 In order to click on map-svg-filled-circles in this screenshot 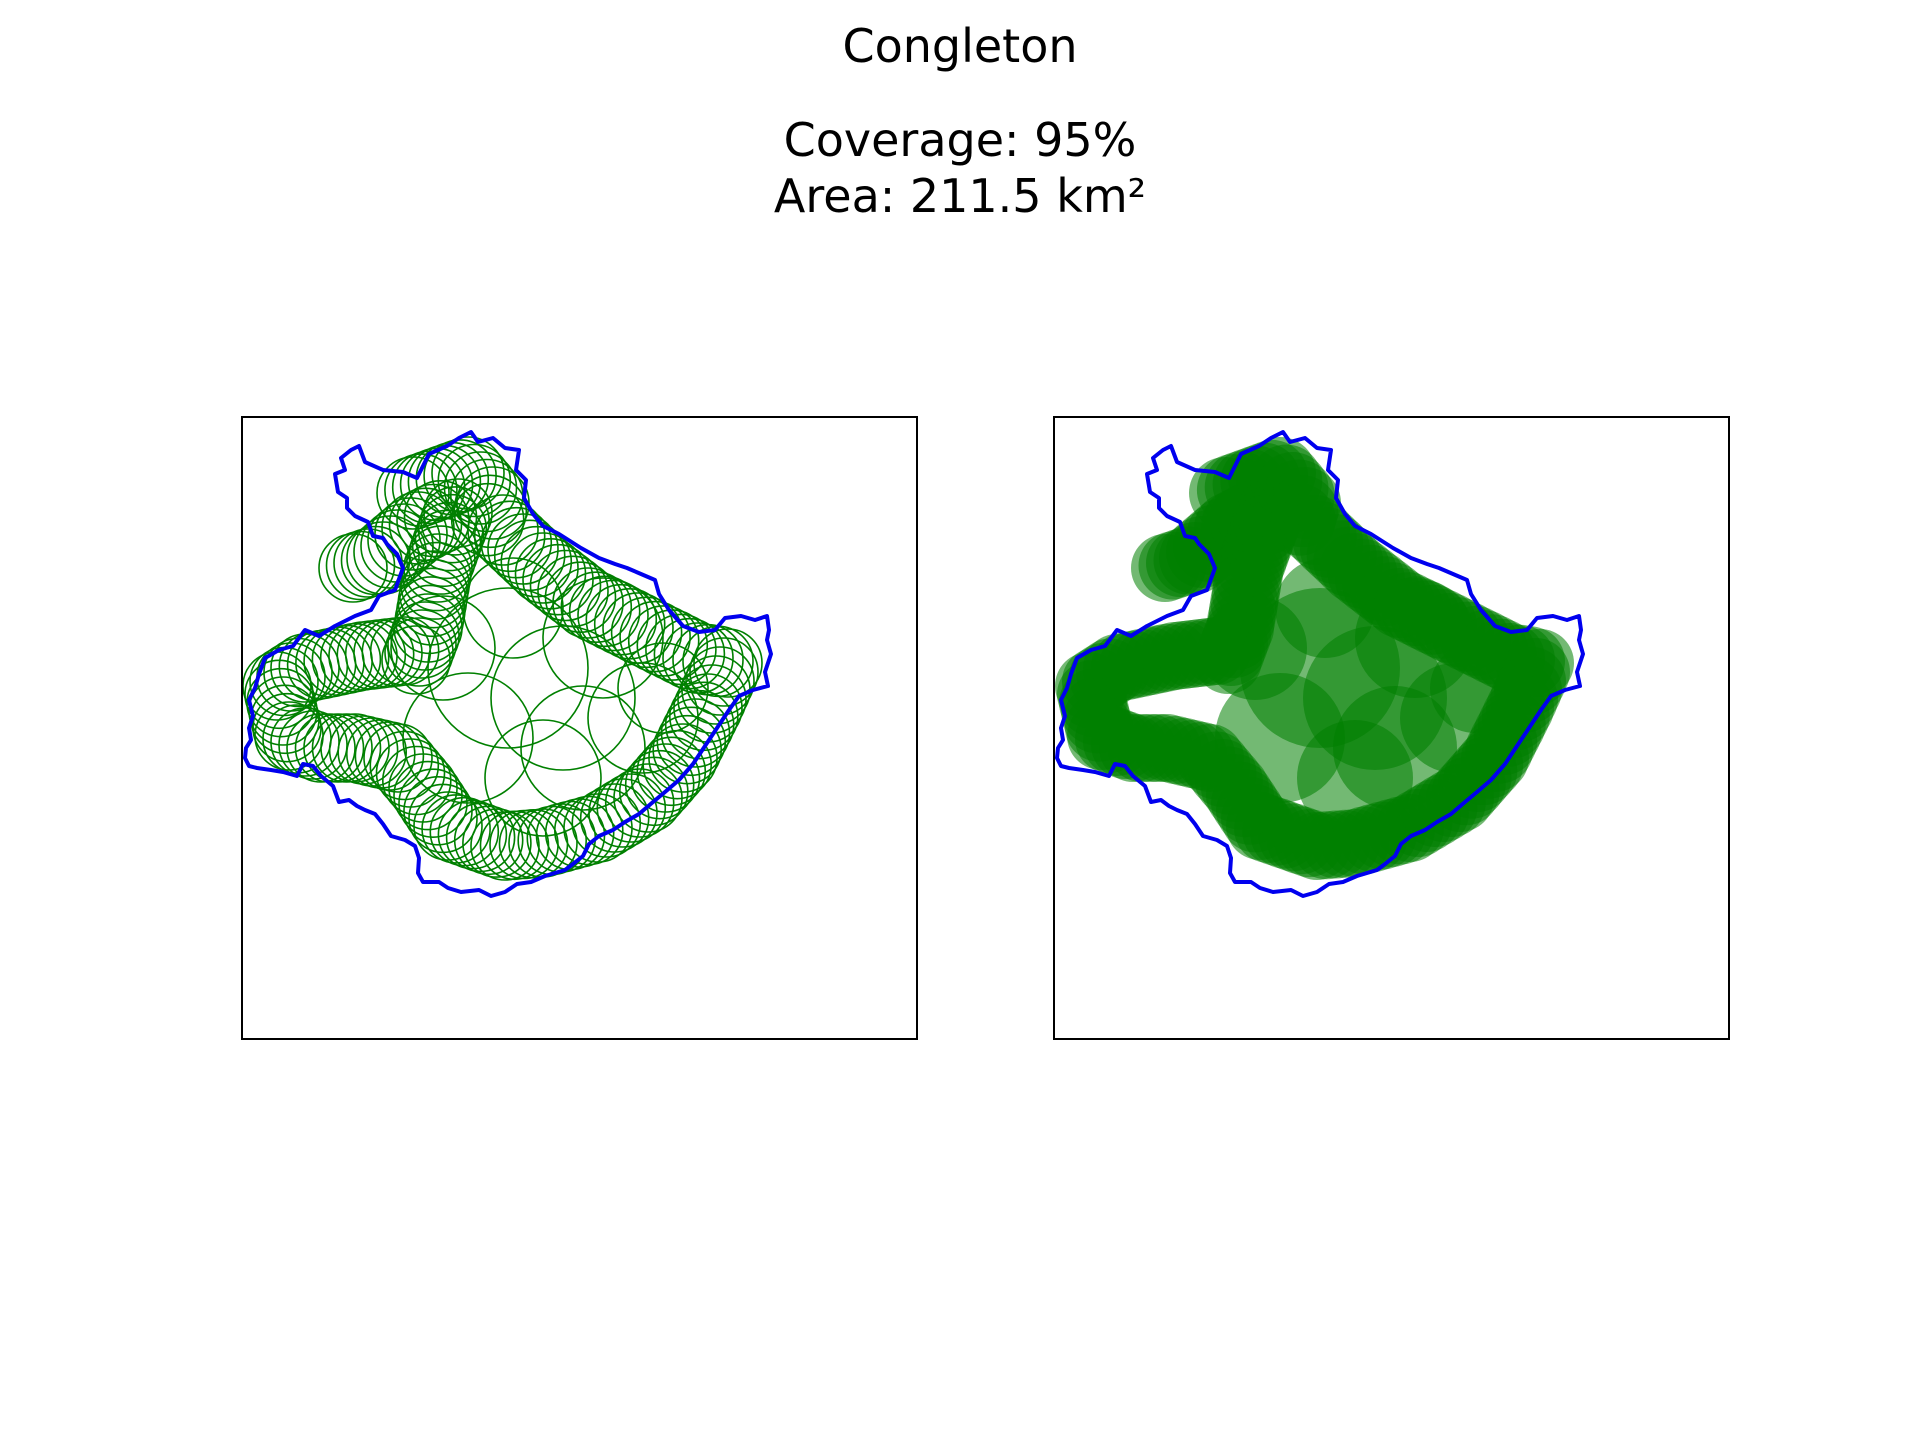, I will do `click(1320, 664)`.